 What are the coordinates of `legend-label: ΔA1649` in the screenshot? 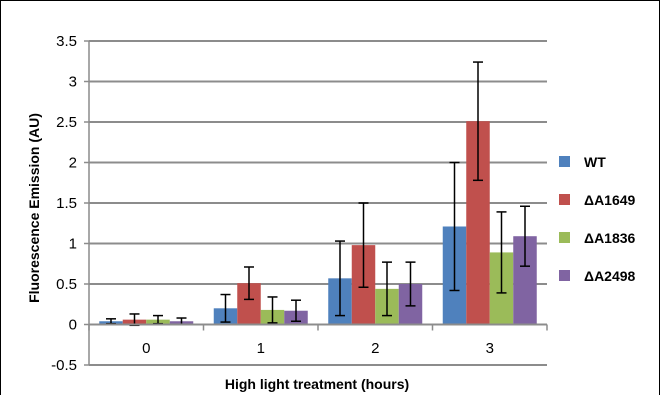 It's located at (610, 200).